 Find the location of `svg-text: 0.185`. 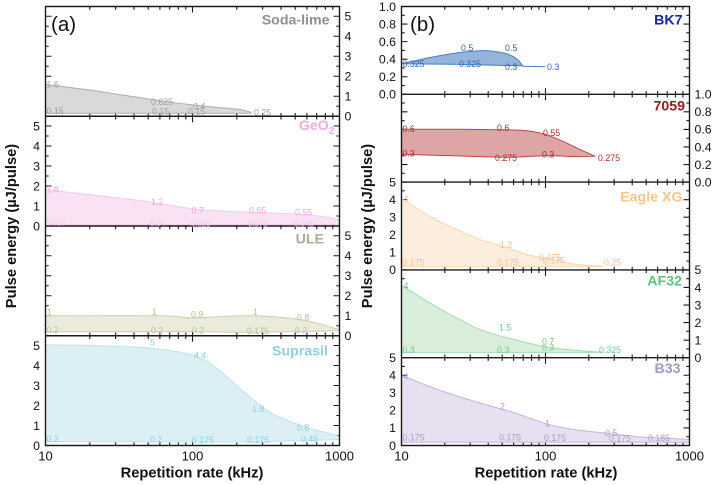

svg-text: 0.185 is located at coordinates (659, 438).